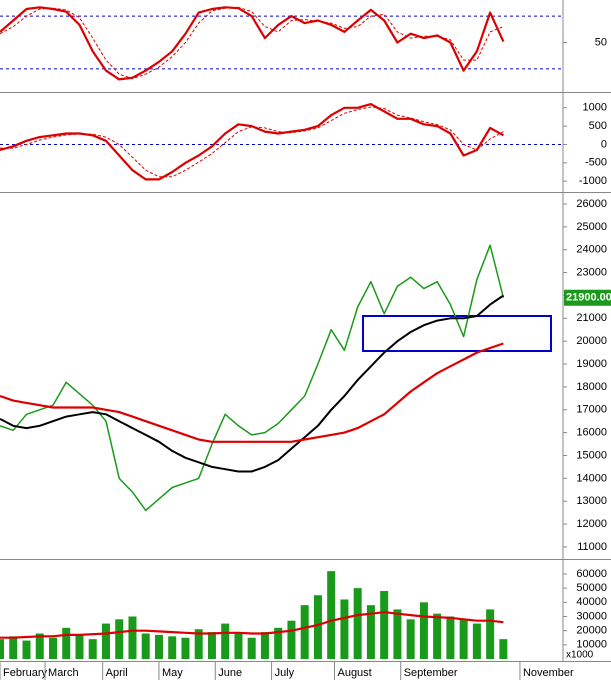 This screenshot has height=680, width=611. What do you see at coordinates (596, 163) in the screenshot?
I see `y-tick-label: -500` at bounding box center [596, 163].